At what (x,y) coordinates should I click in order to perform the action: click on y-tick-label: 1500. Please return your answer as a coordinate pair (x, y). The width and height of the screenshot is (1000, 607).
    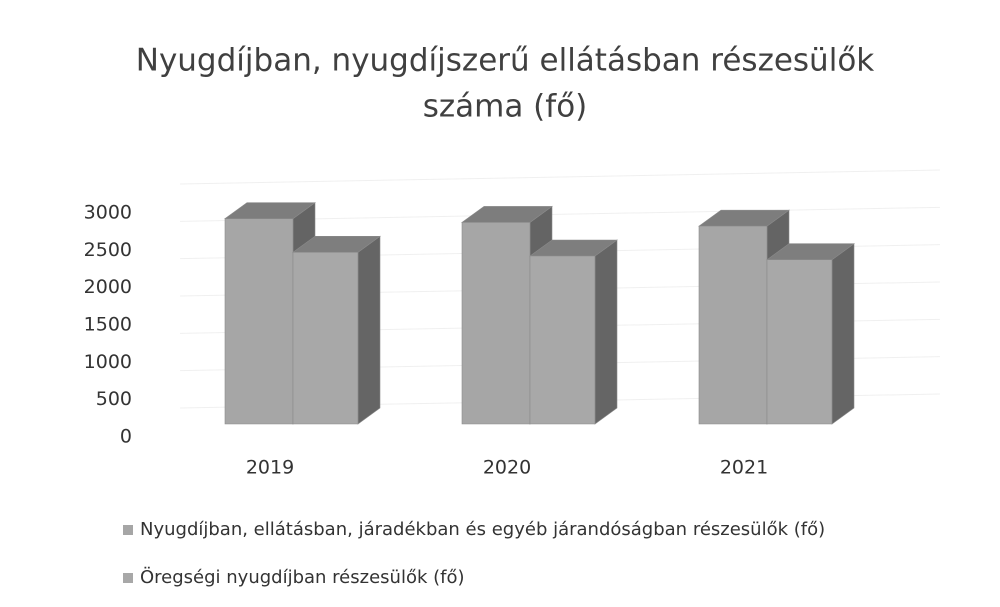
    Looking at the image, I should click on (108, 325).